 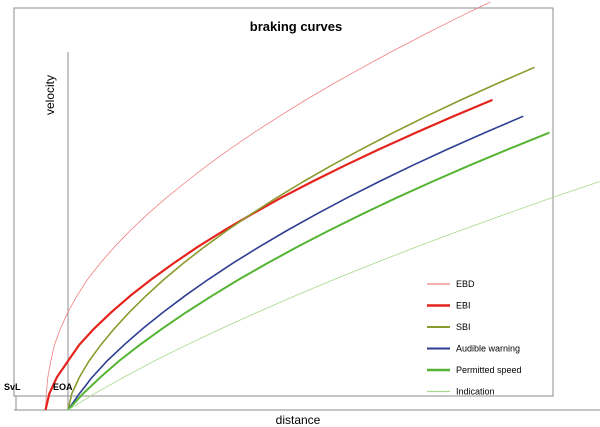 I want to click on legend-label-permitted-speed: Permitted speed, so click(x=489, y=370).